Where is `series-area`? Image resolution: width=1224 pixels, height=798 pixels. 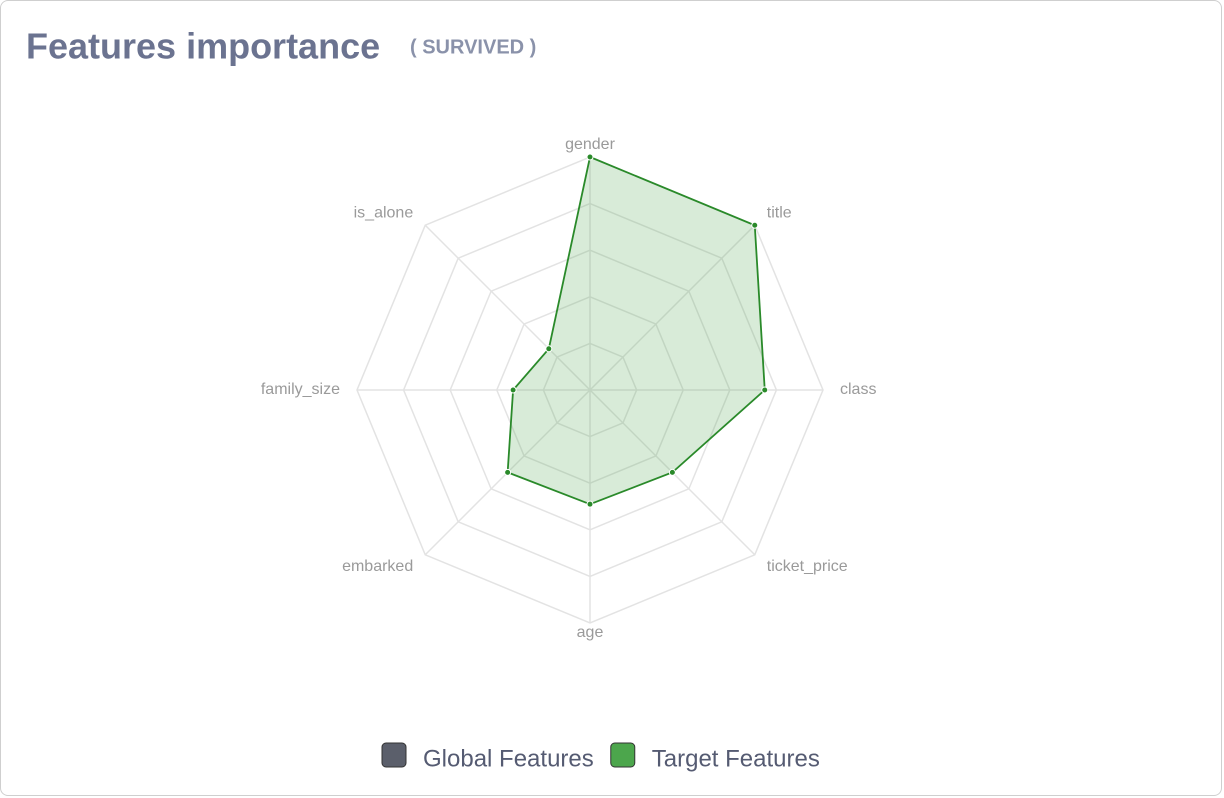
series-area is located at coordinates (636, 330).